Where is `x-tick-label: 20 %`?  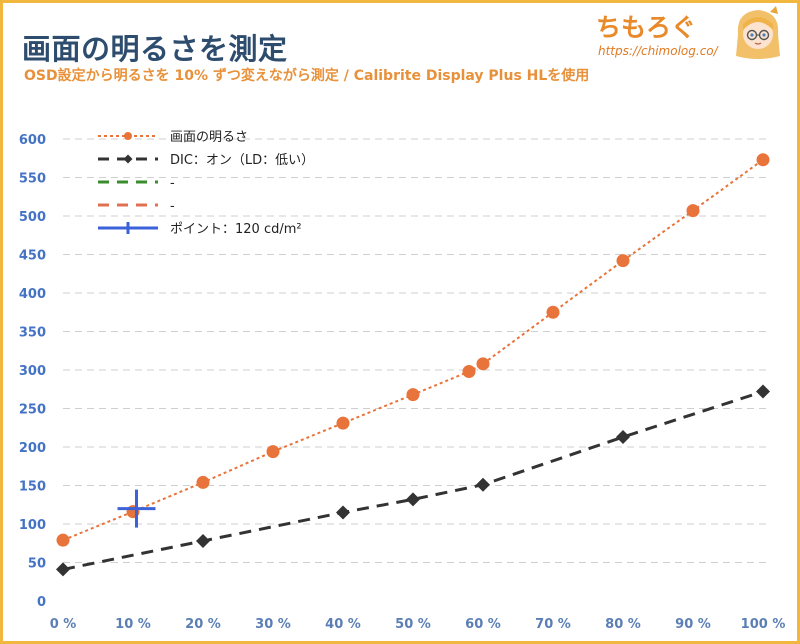 x-tick-label: 20 % is located at coordinates (203, 624).